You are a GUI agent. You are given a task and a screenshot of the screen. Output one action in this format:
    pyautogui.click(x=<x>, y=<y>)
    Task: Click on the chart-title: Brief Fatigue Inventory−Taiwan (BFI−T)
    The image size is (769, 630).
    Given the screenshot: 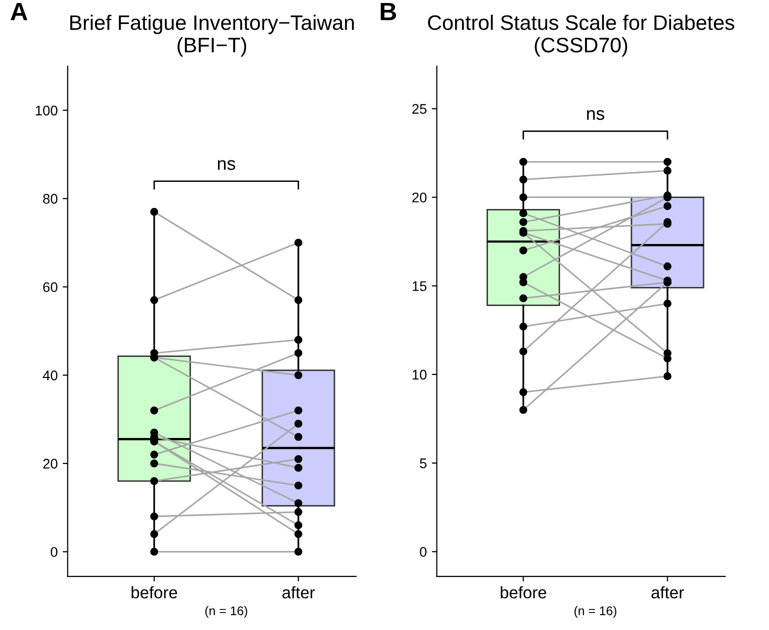 What is the action you would take?
    pyautogui.click(x=212, y=35)
    